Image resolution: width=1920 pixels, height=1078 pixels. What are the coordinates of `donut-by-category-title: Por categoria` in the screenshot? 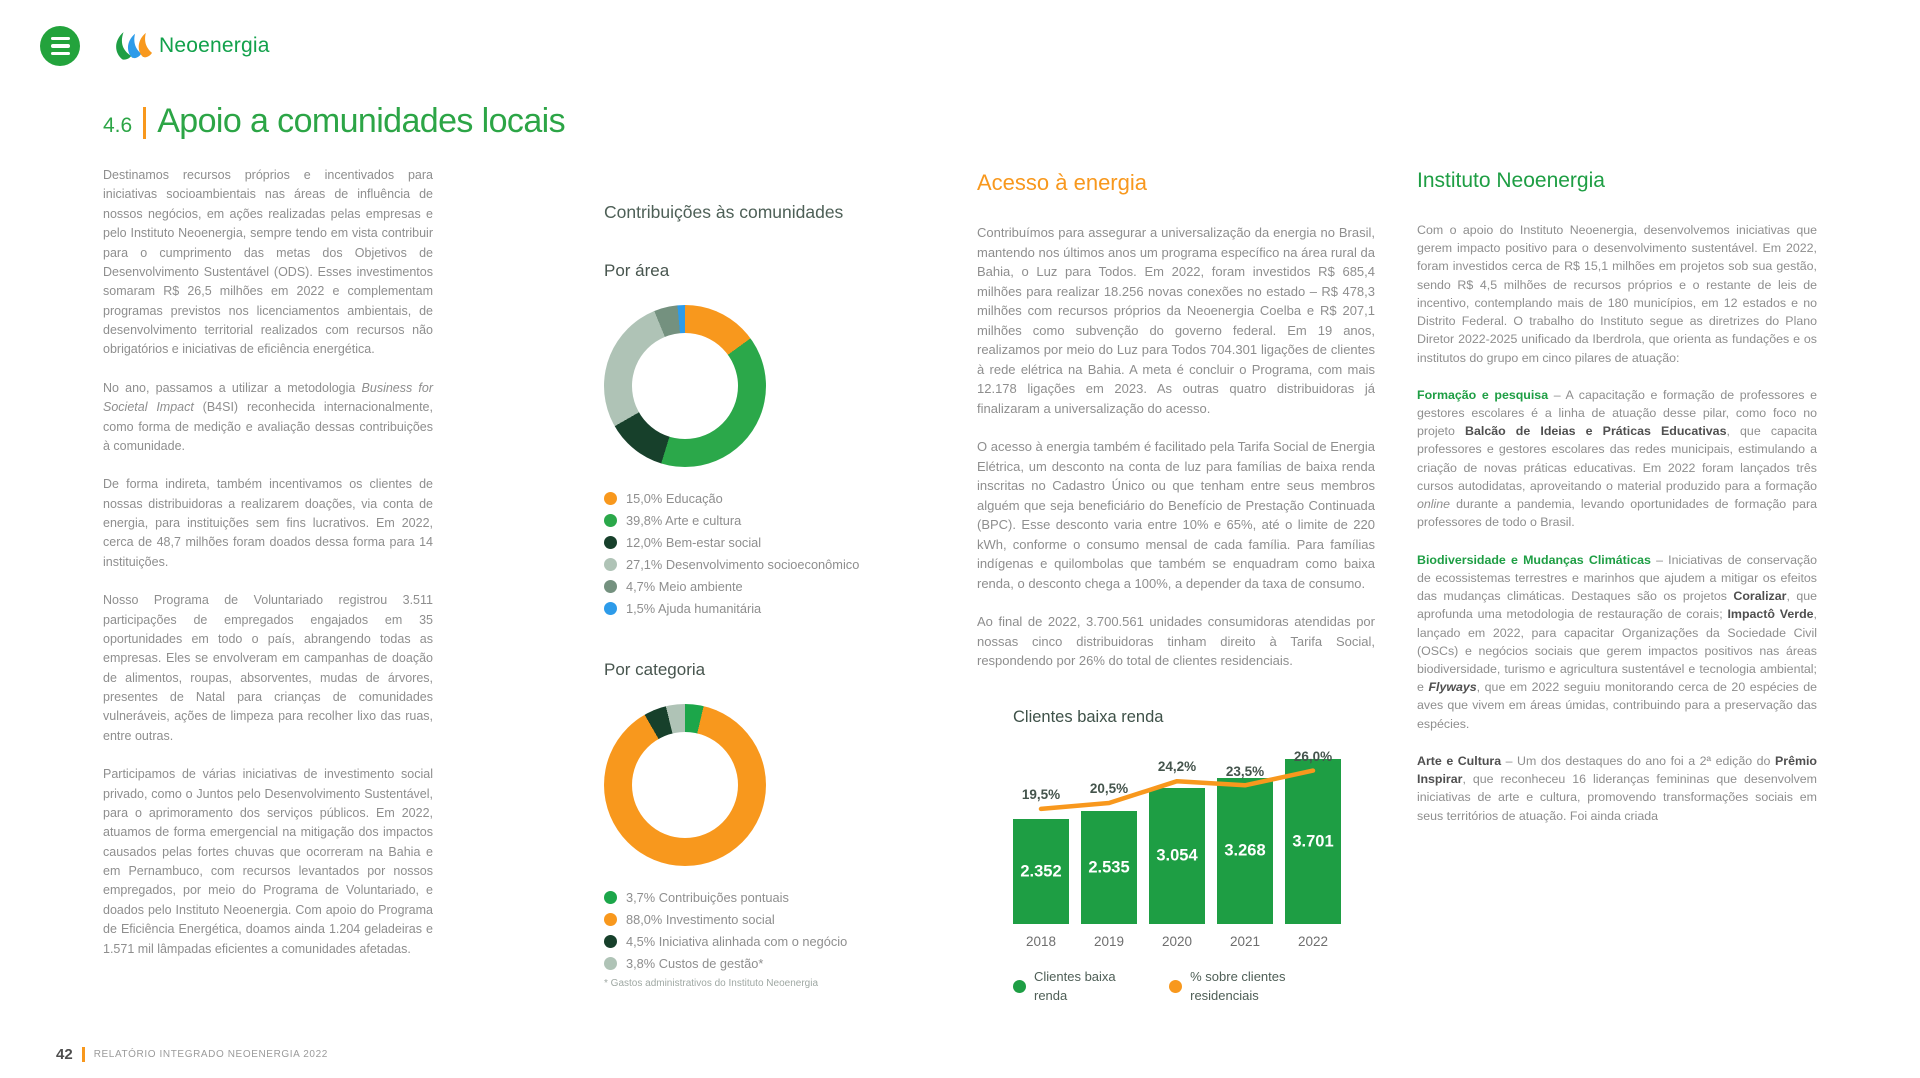 It's located at (655, 669).